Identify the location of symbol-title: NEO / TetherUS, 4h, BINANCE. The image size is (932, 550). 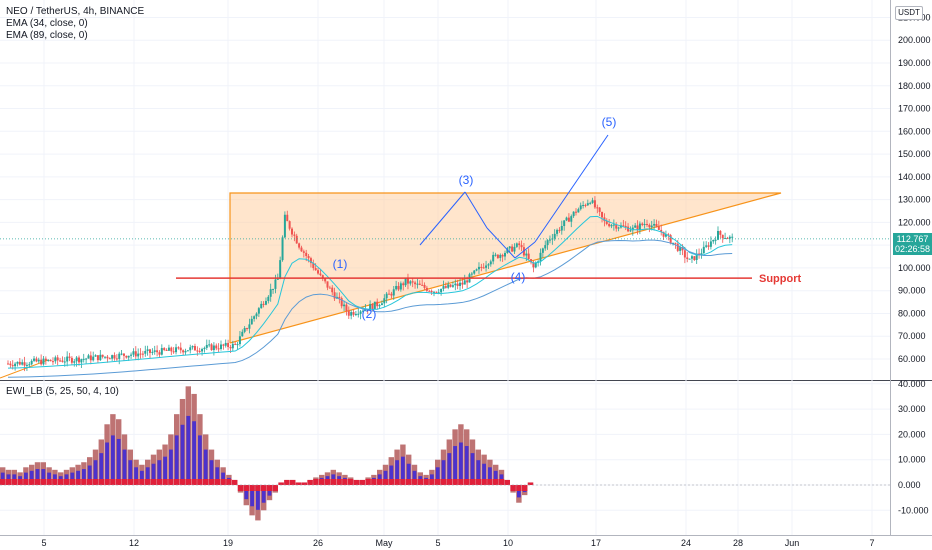
(75, 11).